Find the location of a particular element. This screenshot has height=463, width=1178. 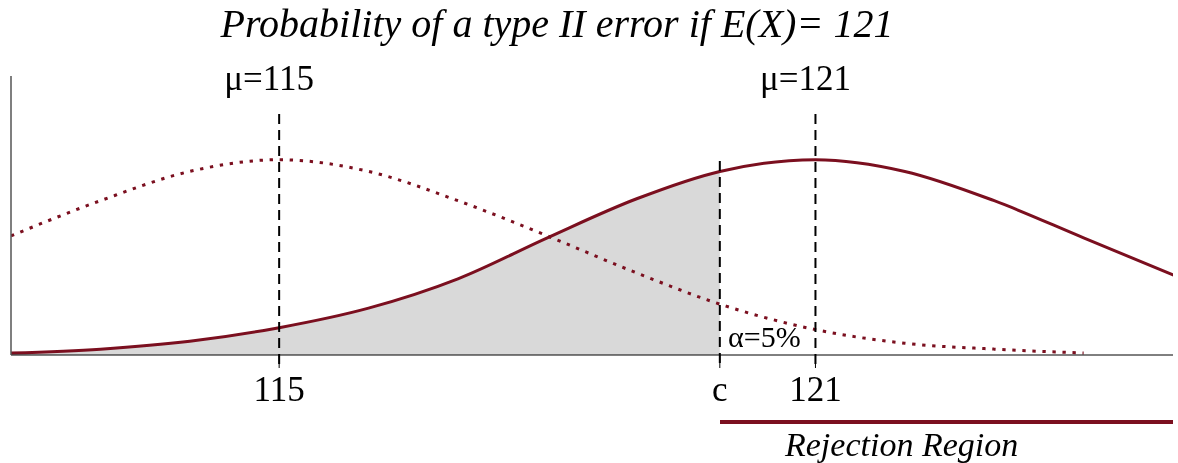

ref-line-label: μ=115 is located at coordinates (269, 78).